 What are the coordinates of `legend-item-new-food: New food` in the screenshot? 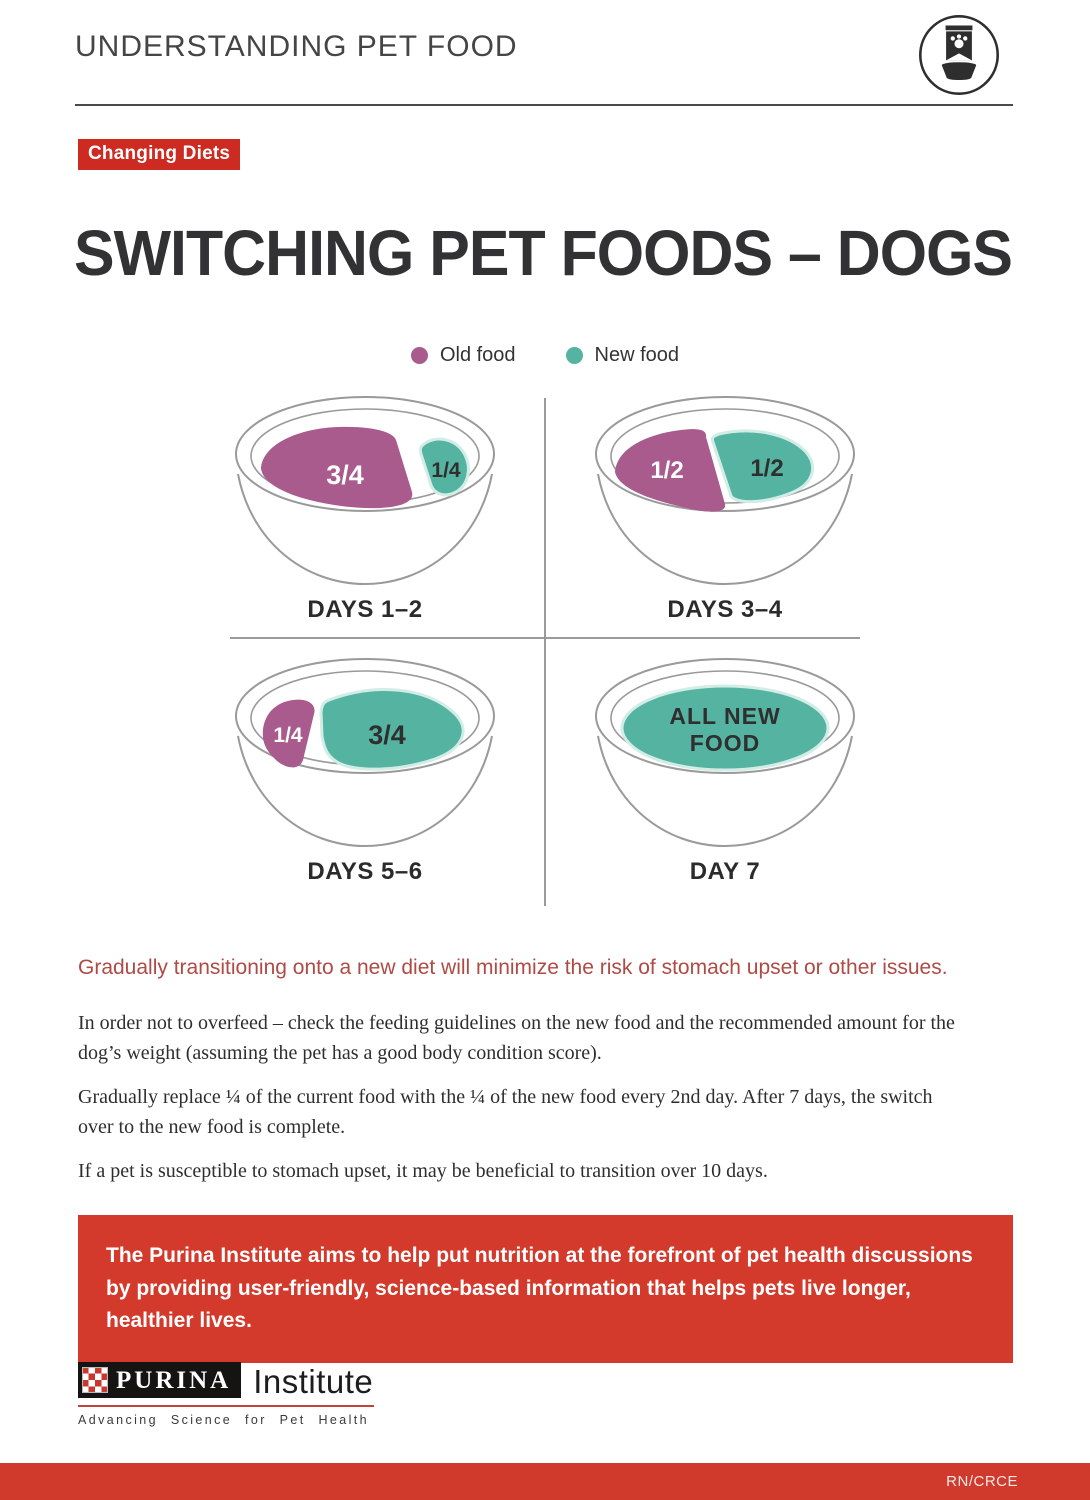 It's located at (622, 355).